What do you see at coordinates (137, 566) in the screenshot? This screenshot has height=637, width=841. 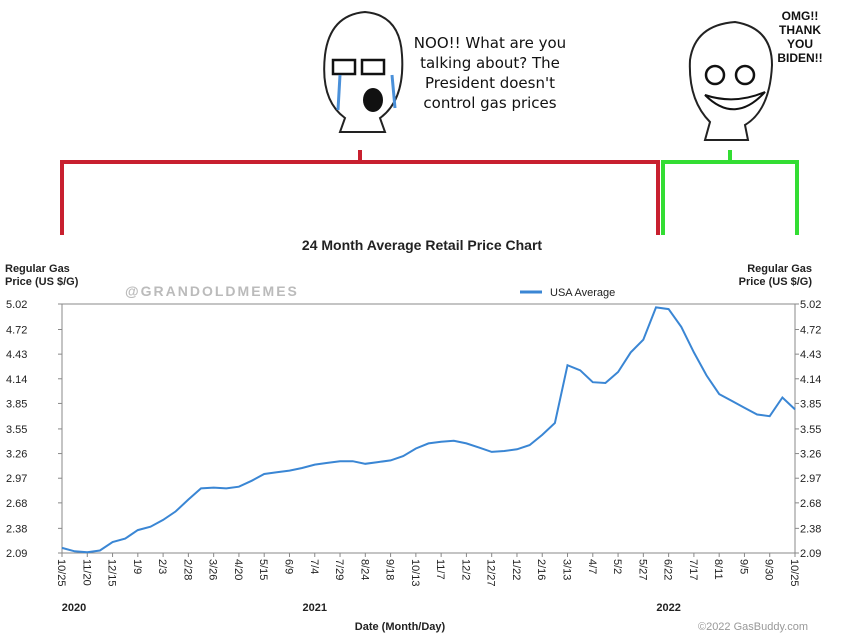 I see `x-tick-label: 1/9` at bounding box center [137, 566].